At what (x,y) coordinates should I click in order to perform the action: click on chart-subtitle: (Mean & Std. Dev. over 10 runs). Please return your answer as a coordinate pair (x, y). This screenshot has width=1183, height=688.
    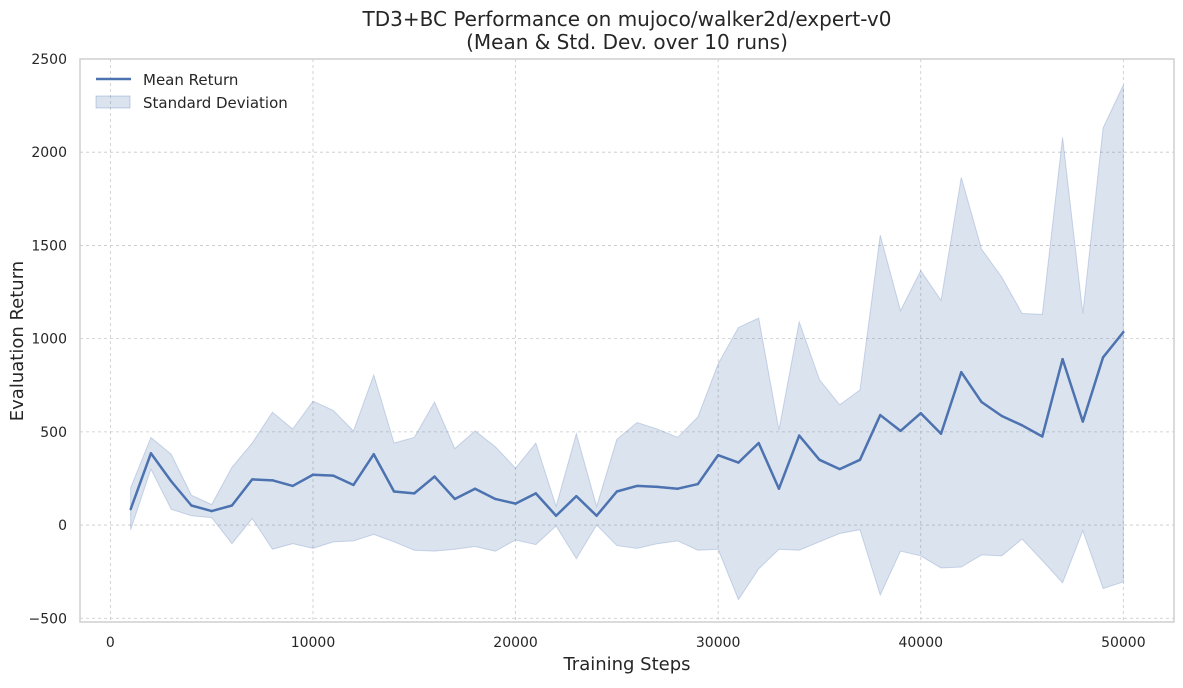
    Looking at the image, I should click on (627, 42).